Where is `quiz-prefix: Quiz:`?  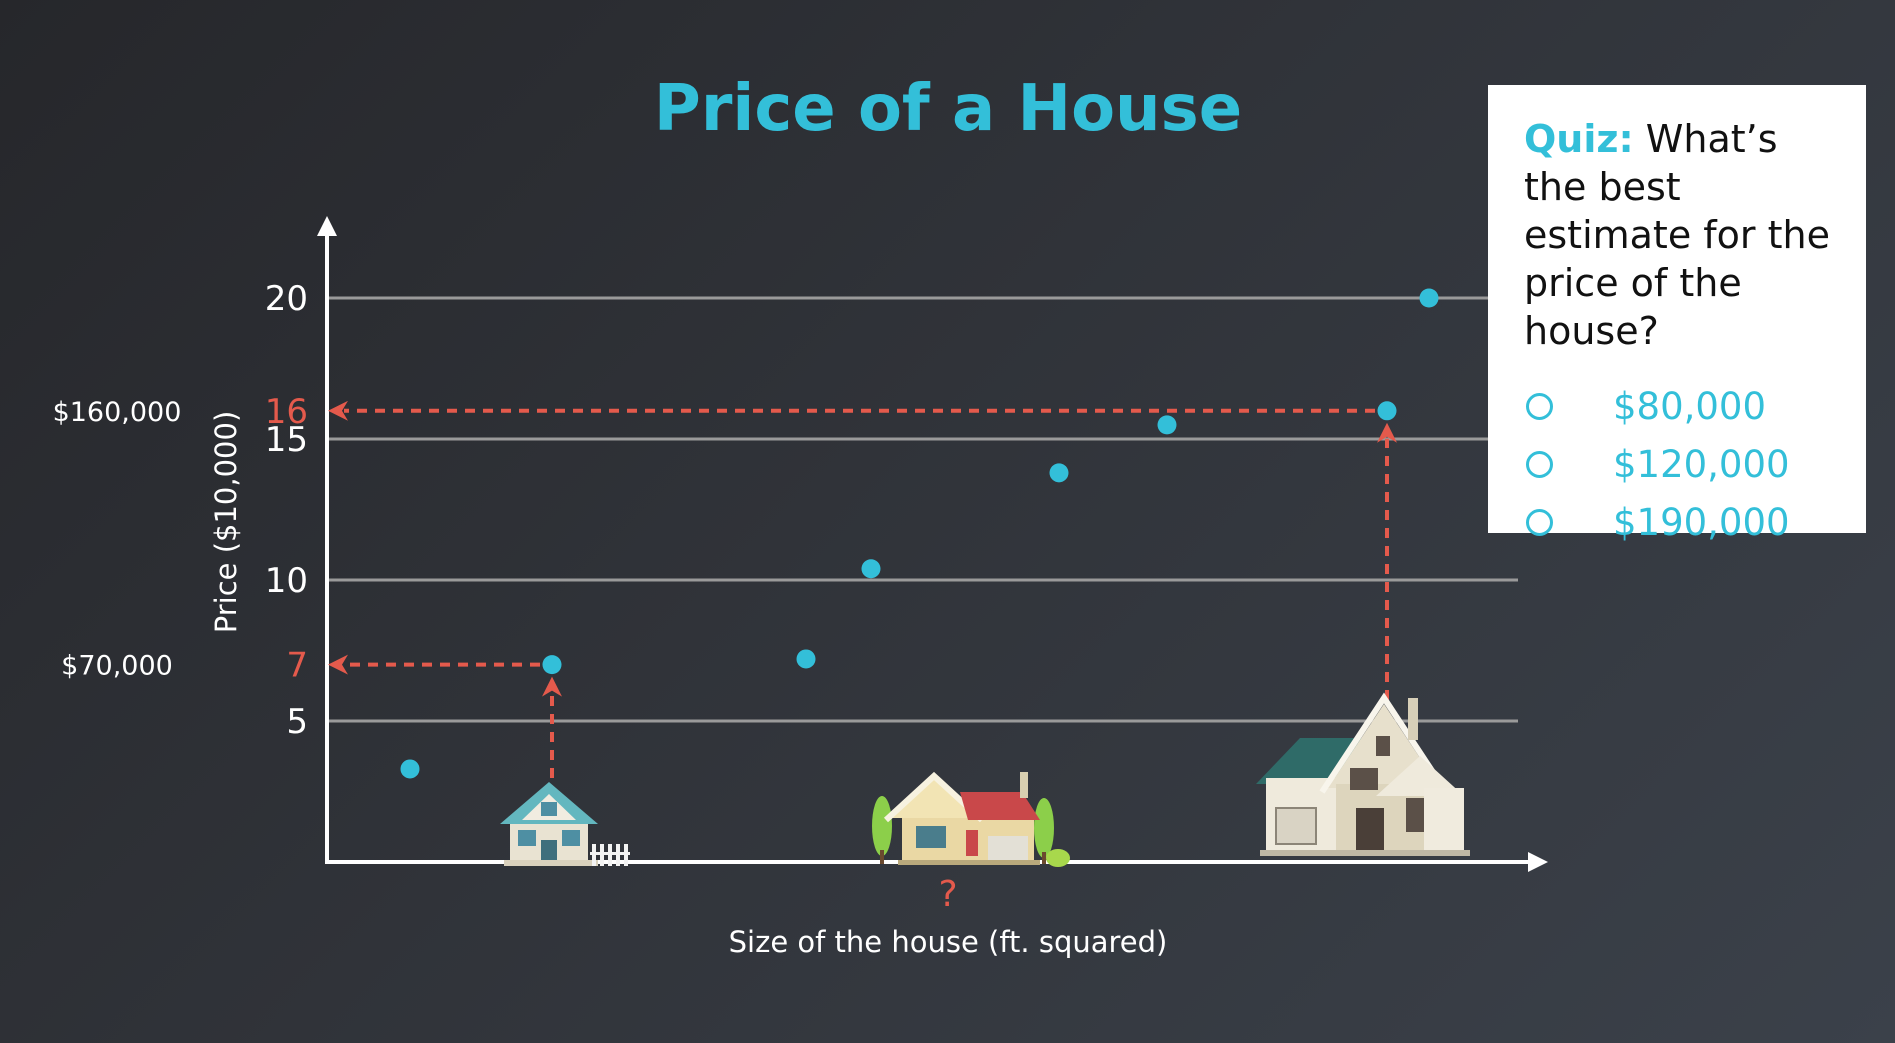 quiz-prefix: Quiz: is located at coordinates (1579, 139).